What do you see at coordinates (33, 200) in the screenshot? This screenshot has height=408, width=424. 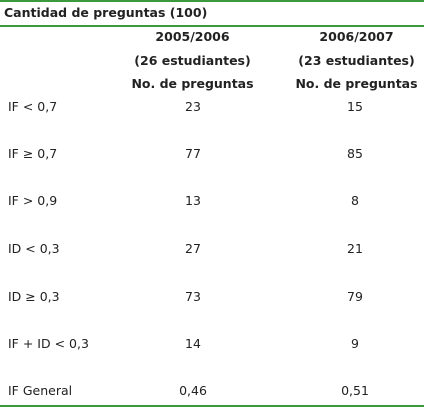 I see `row-label: IF > 0,9` at bounding box center [33, 200].